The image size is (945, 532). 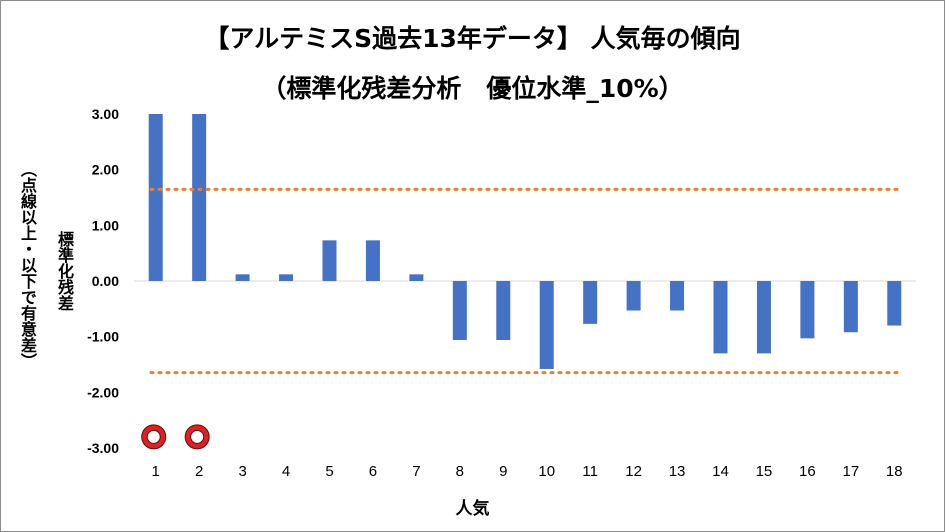 I want to click on chart-title-line2: （標準化残差分析 優位水準_10%）, so click(x=472, y=88).